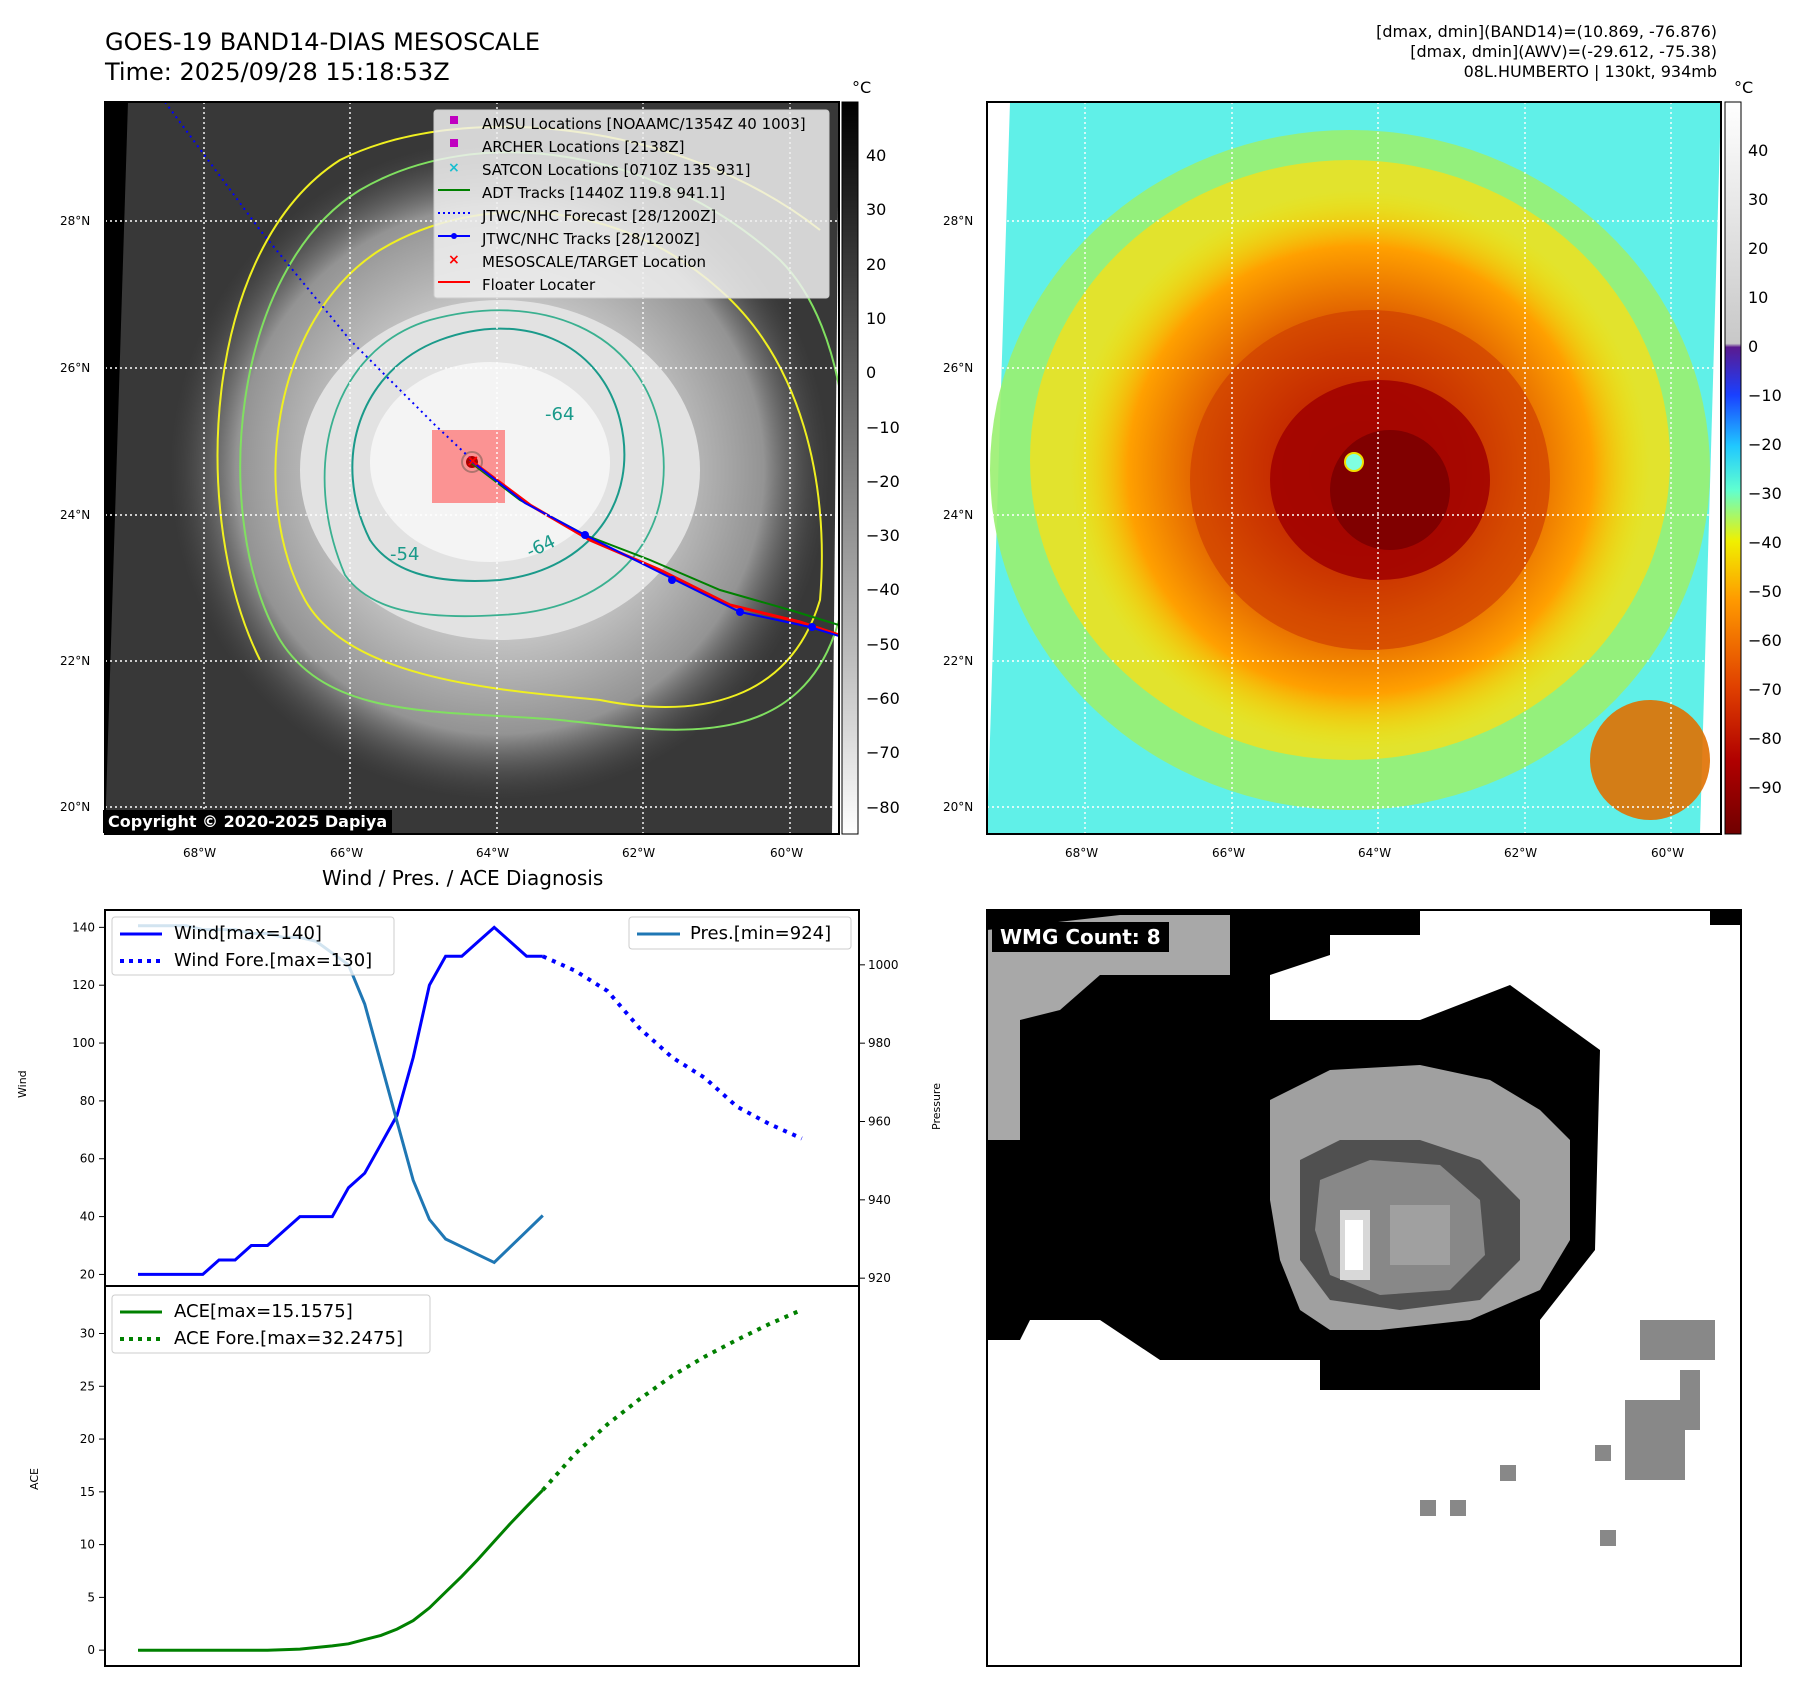 Image resolution: width=1797 pixels, height=1690 pixels. Describe the element at coordinates (879, 1278) in the screenshot. I see `y-tick-label: 920` at that location.